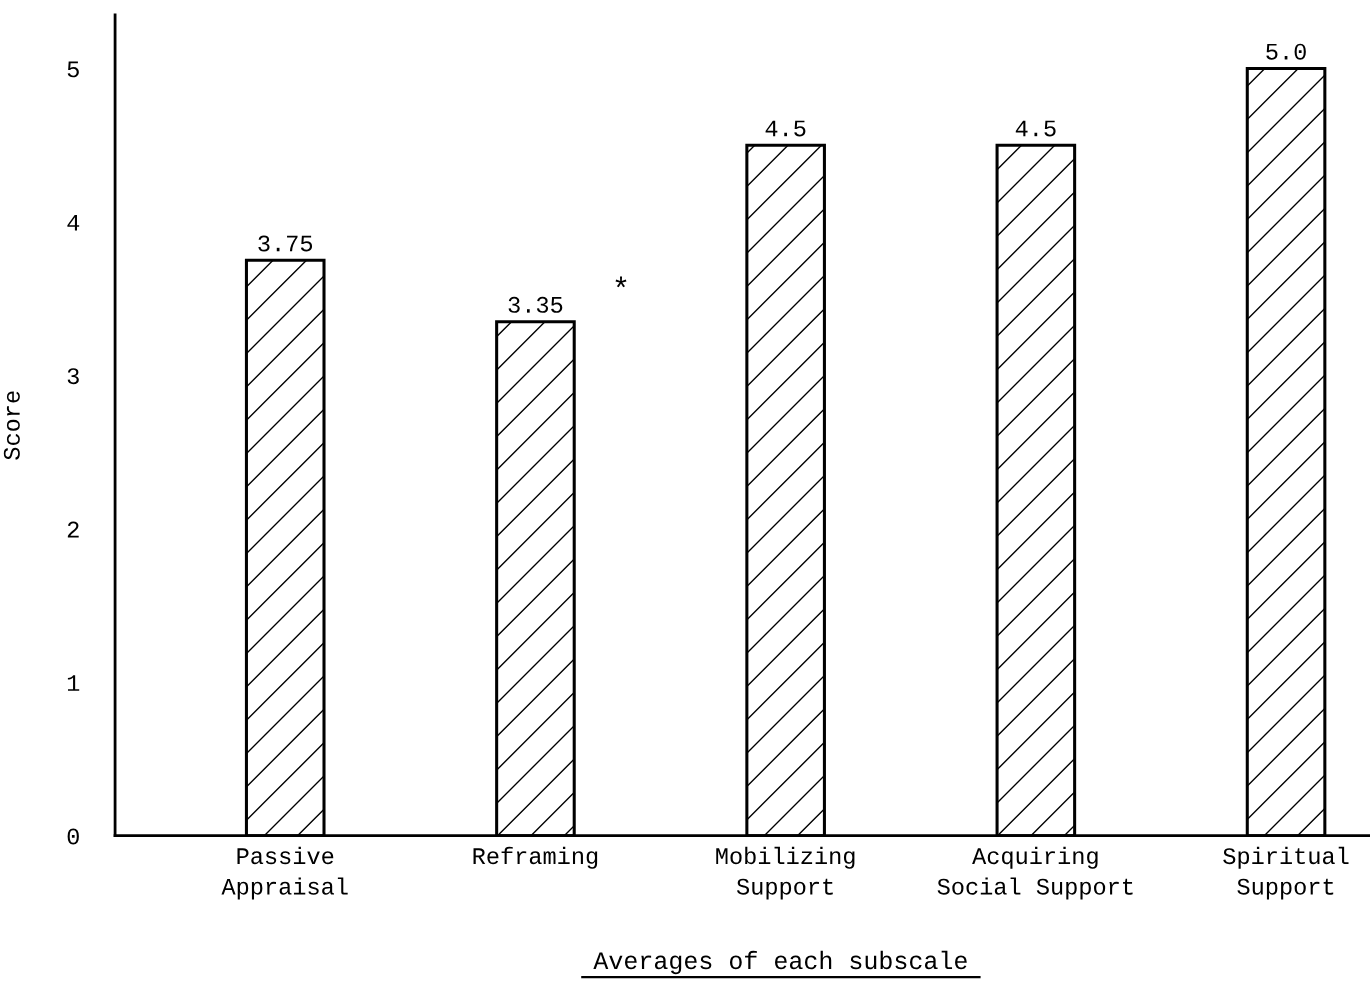 This screenshot has width=1370, height=989. Describe the element at coordinates (785, 873) in the screenshot. I see `x-tick-label: Mobilizing Support` at that location.